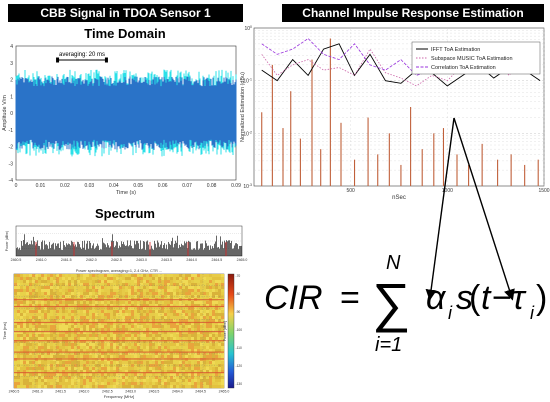  I want to click on cir-legend-label: IFFT ToA Estimation, so click(455, 50).